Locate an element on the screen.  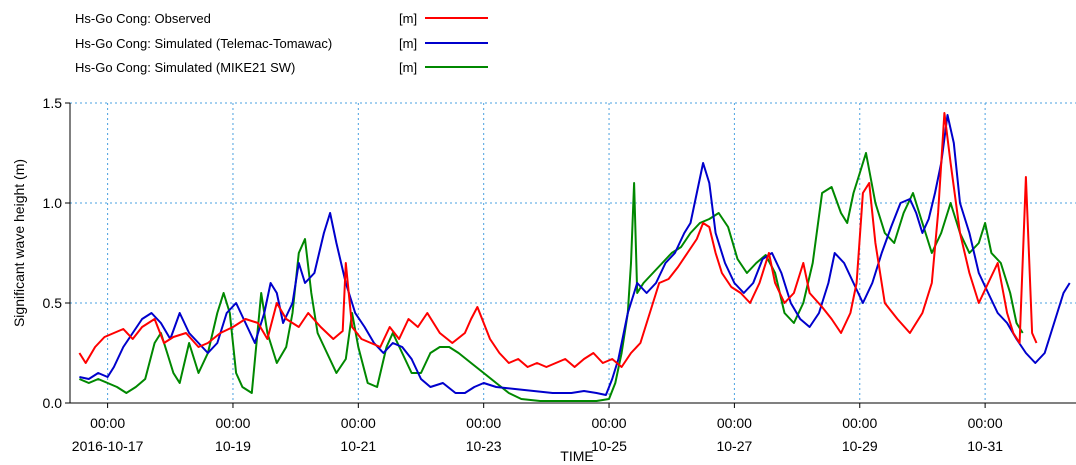
y-axis-title: Significant wave height (m) is located at coordinates (19, 243).